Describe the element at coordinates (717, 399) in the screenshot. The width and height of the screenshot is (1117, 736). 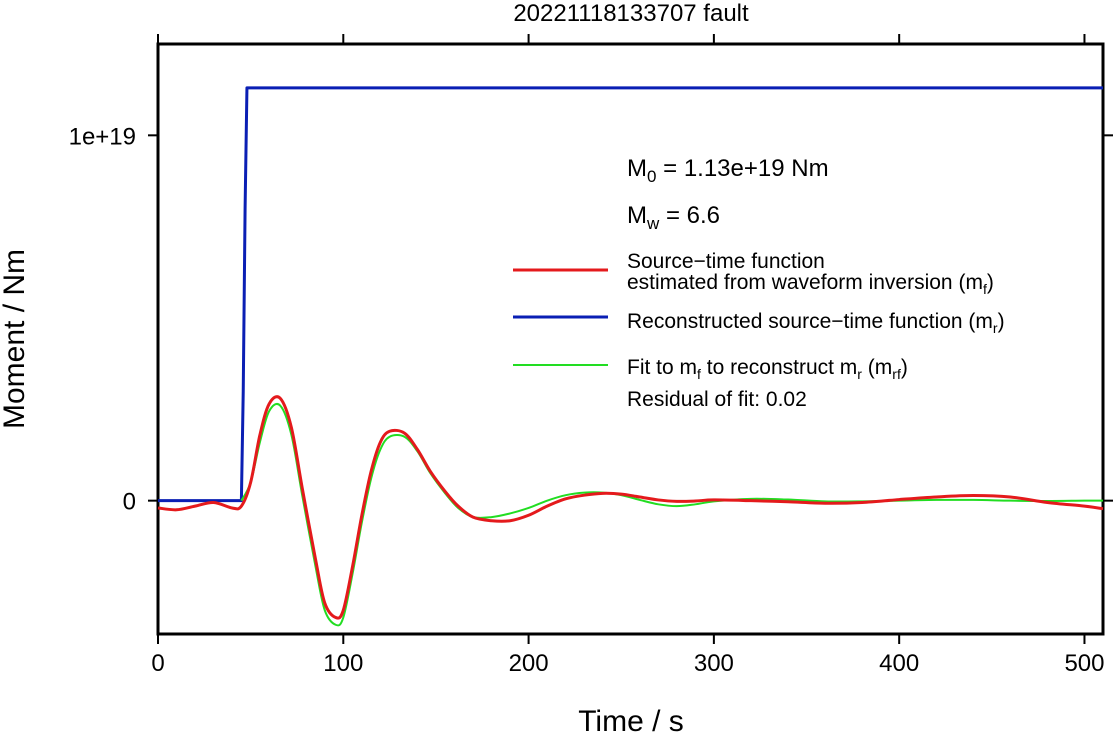
I see `residual-annotation: Residual of fit: 0.02` at that location.